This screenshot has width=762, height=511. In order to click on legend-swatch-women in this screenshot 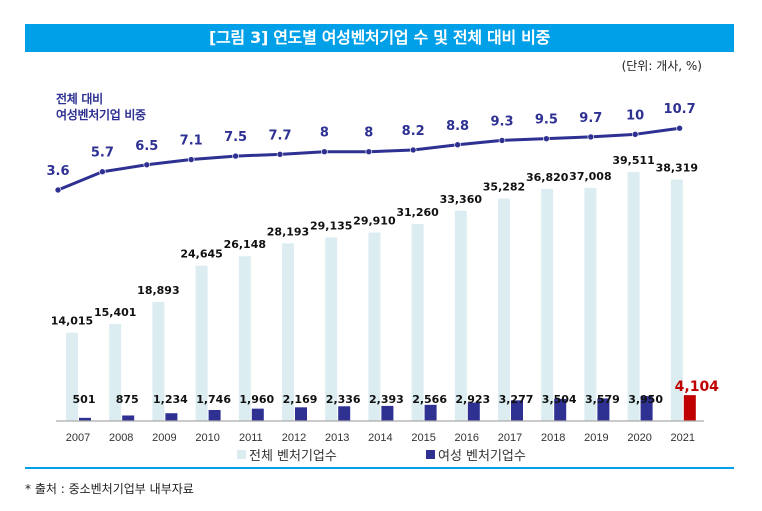, I will do `click(430, 454)`.